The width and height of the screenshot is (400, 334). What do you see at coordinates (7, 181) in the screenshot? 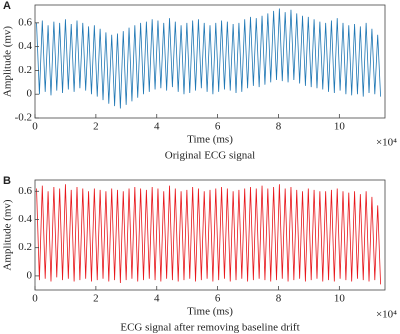
I see `panel-label: B` at bounding box center [7, 181].